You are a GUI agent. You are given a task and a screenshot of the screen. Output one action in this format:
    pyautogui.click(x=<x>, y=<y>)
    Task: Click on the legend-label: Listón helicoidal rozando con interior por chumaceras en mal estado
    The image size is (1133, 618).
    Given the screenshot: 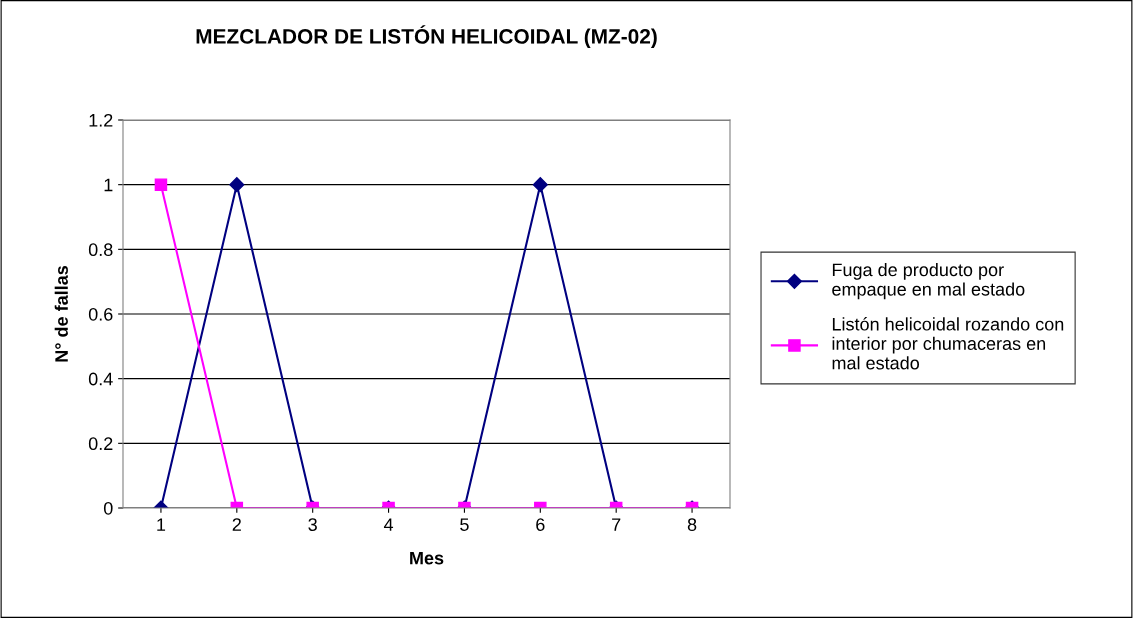 What is the action you would take?
    pyautogui.click(x=948, y=343)
    